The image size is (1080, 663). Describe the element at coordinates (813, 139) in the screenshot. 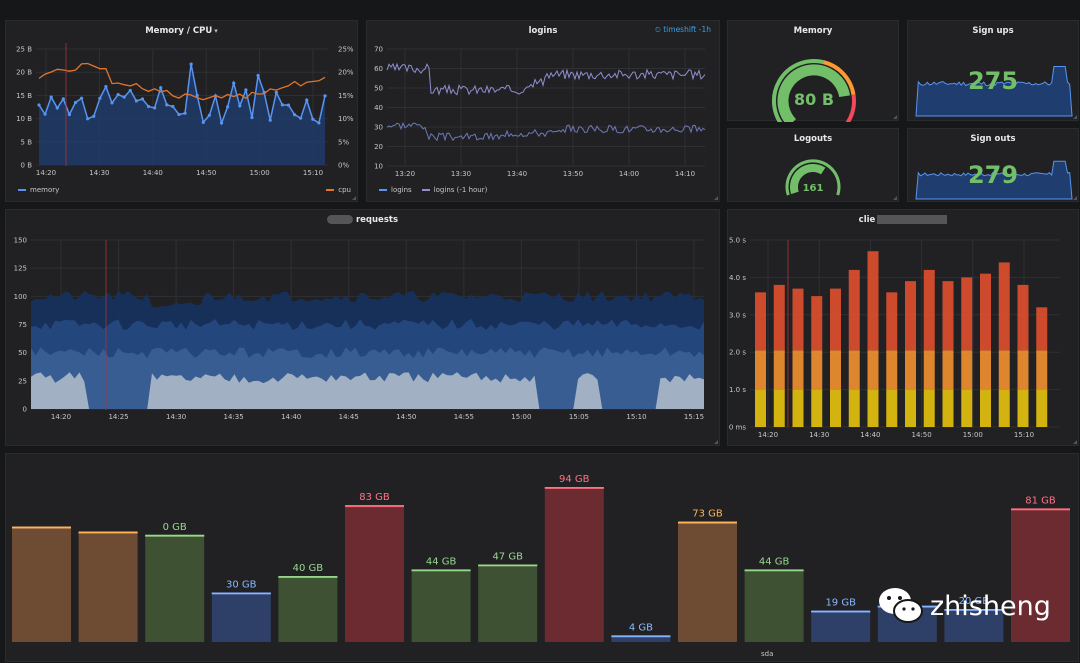

I see `logouts-title: Logouts` at that location.